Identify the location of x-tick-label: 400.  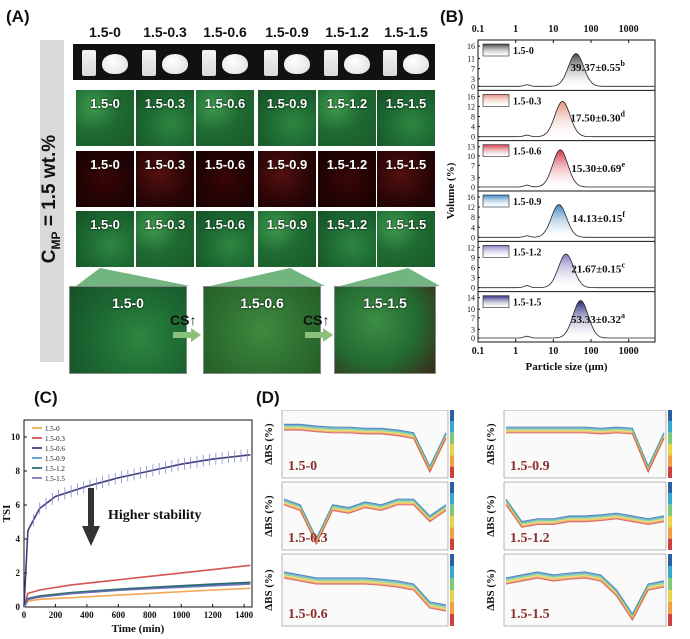
(87, 615).